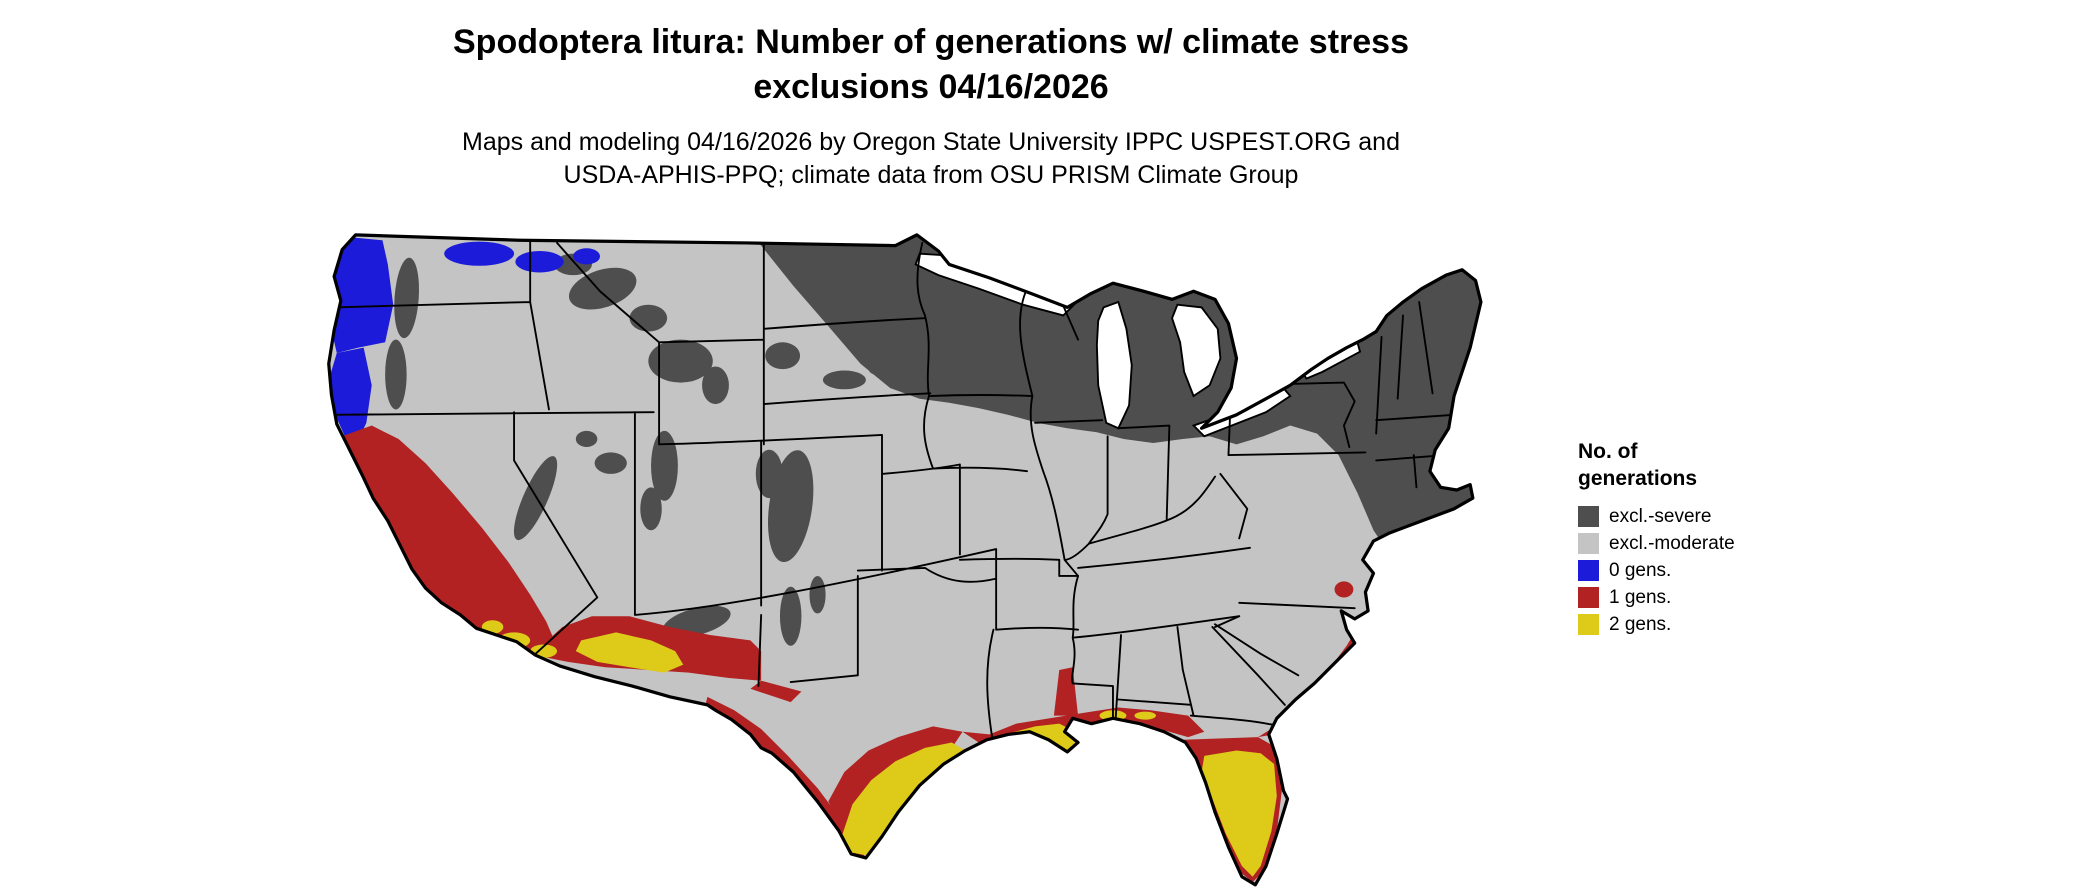 The image size is (2100, 892). I want to click on legend-row-moderate: excl.-moderate, so click(1728, 543).